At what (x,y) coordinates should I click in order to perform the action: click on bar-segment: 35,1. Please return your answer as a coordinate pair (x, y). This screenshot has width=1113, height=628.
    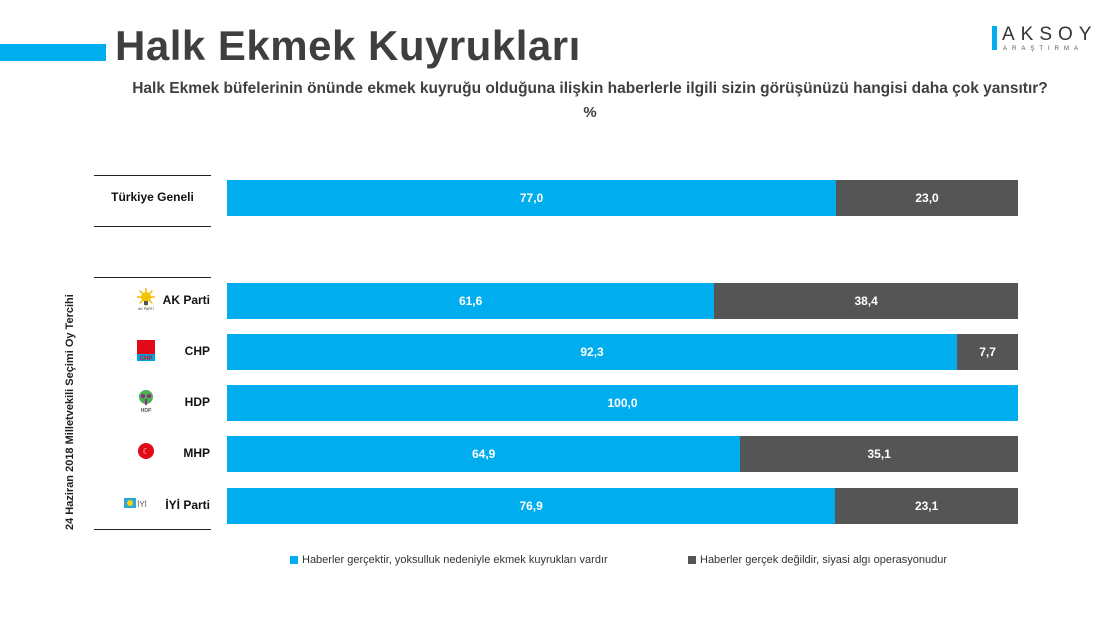
    Looking at the image, I should click on (879, 454).